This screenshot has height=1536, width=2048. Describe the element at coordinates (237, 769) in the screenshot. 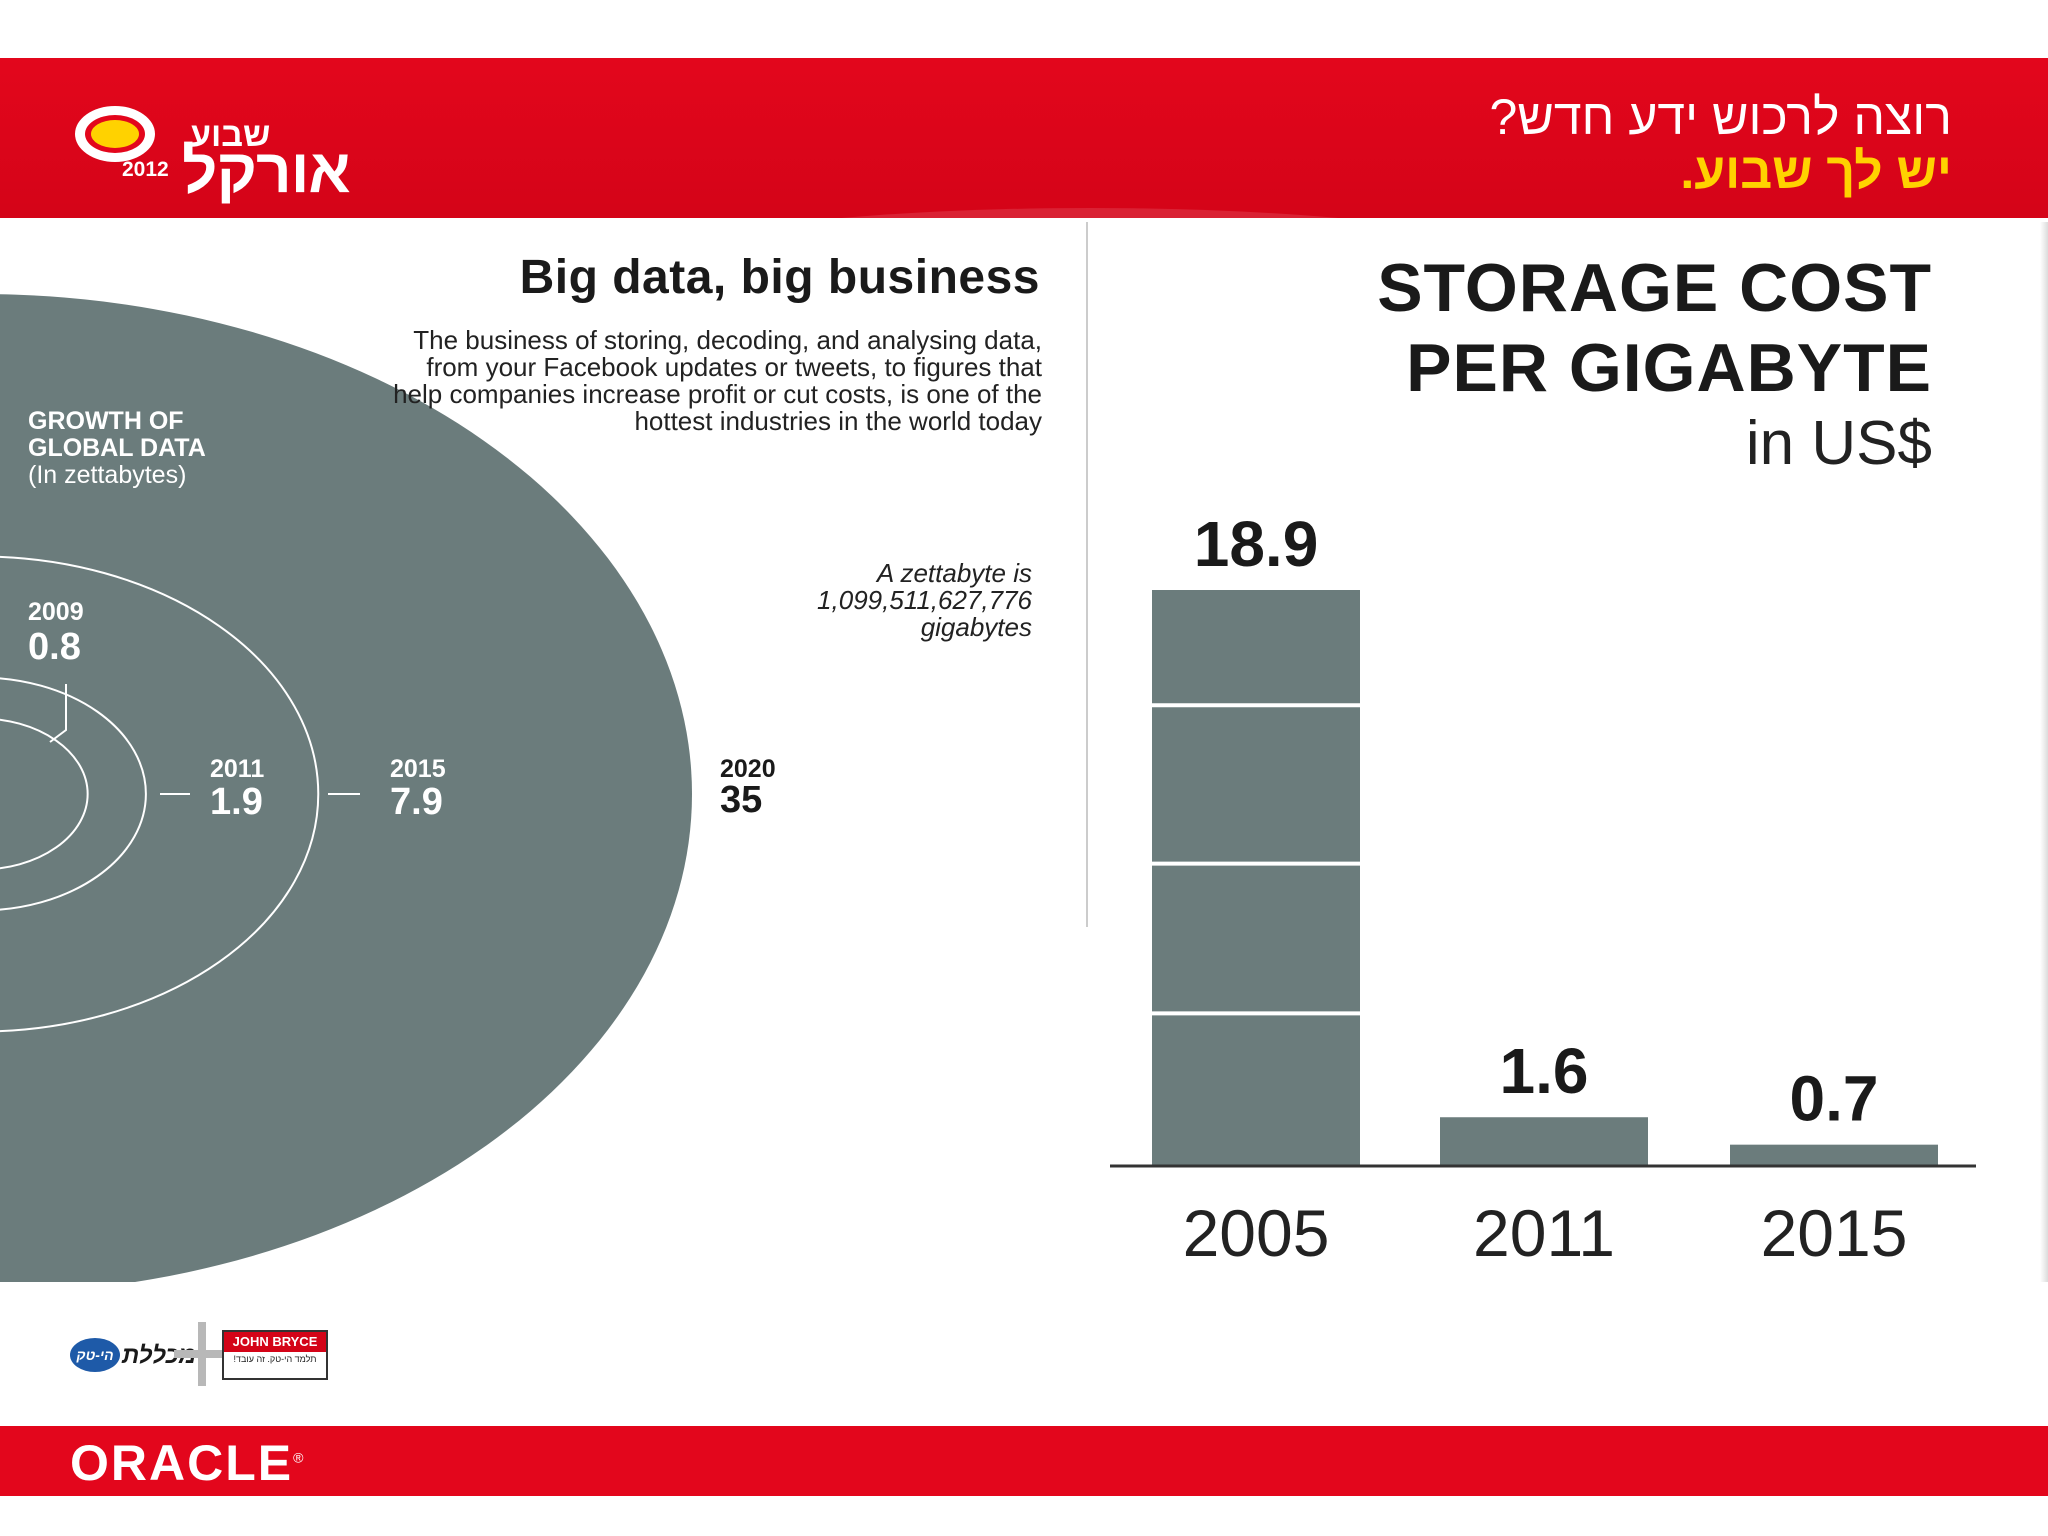

I see `point-2011-year: 2011` at that location.